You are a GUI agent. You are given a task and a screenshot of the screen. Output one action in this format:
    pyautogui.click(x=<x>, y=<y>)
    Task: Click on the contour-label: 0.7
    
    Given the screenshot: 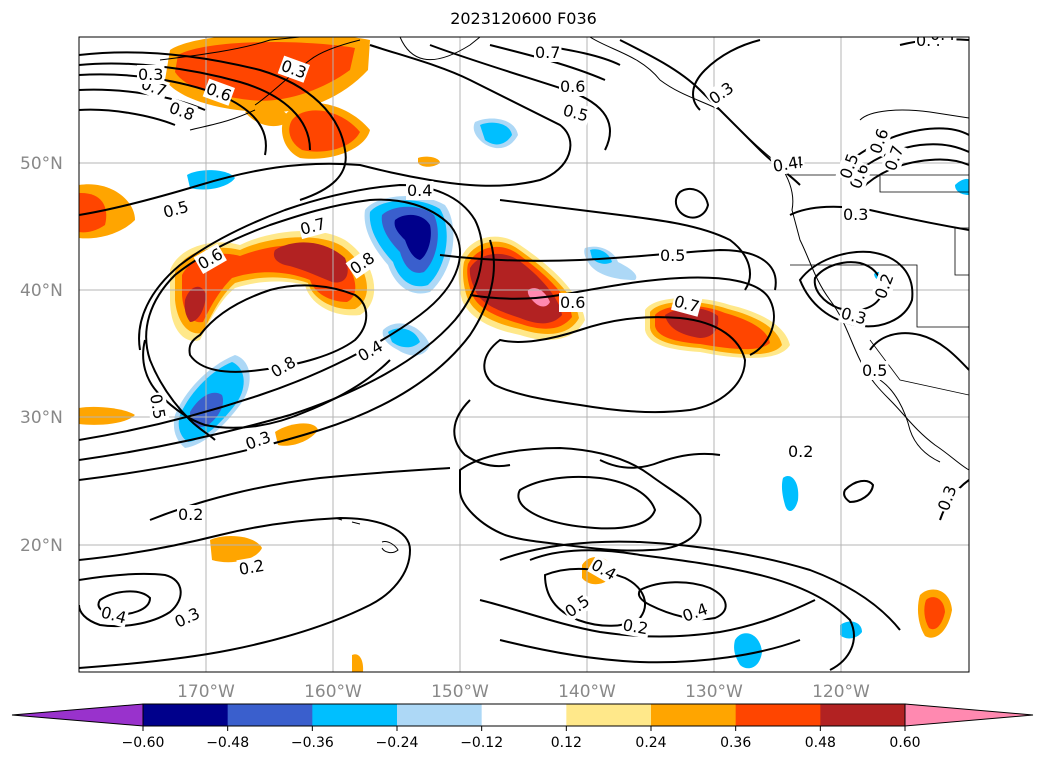 What is the action you would take?
    pyautogui.click(x=547, y=52)
    